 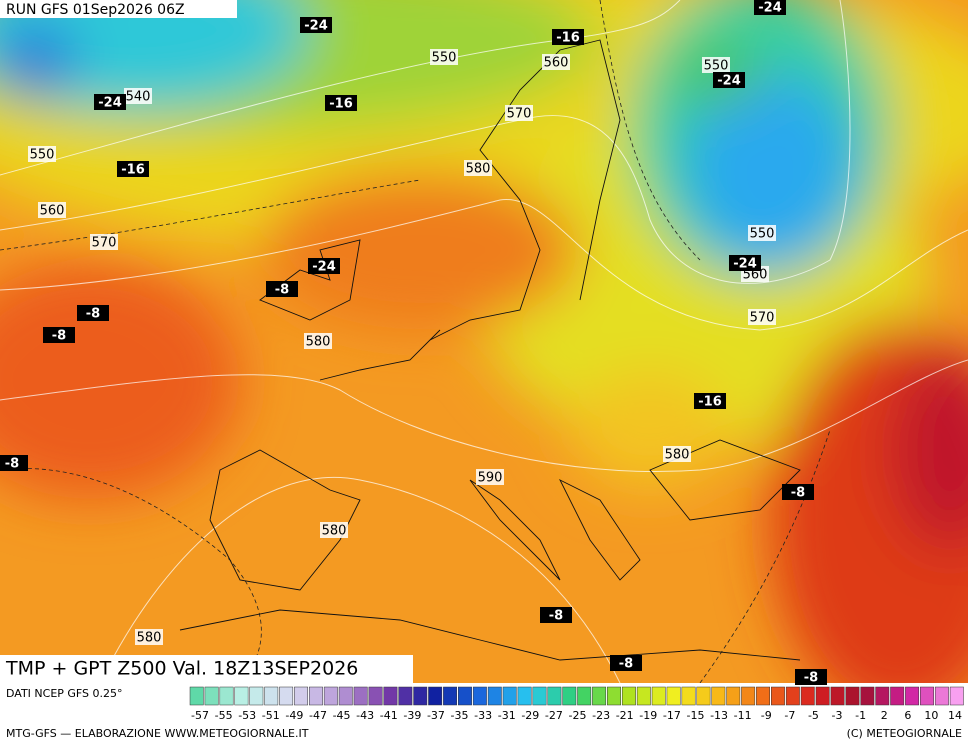 What do you see at coordinates (530, 715) in the screenshot?
I see `colorbar-label: -29` at bounding box center [530, 715].